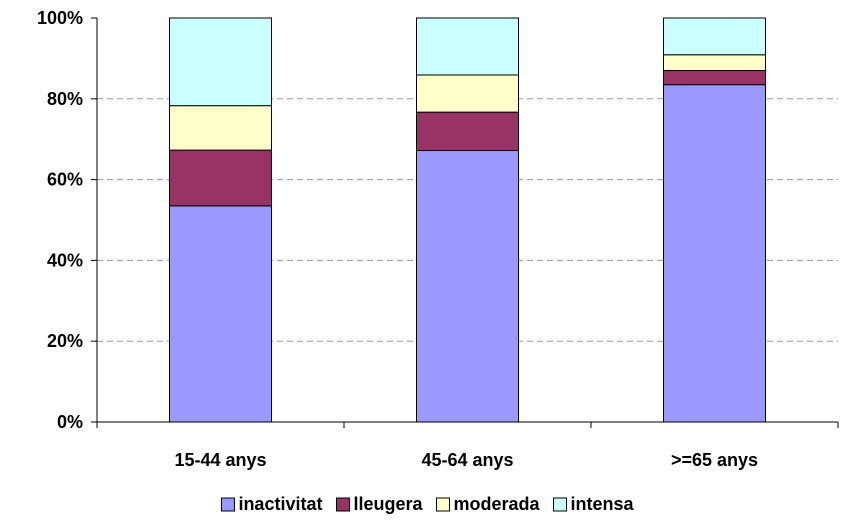  I want to click on legend-item-lleugera: lleugera, so click(379, 504).